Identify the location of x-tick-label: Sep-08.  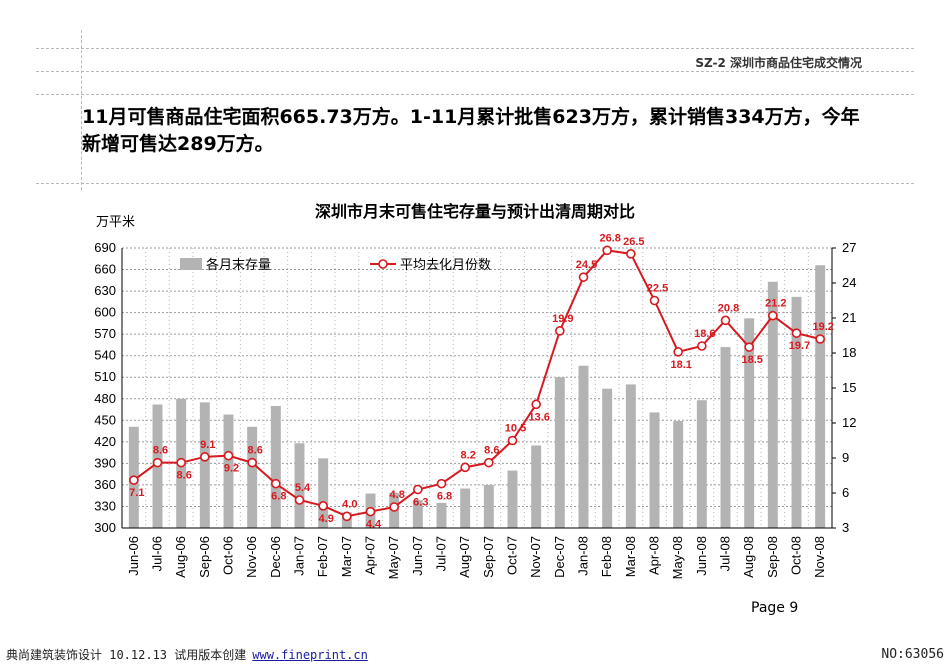
(772, 557).